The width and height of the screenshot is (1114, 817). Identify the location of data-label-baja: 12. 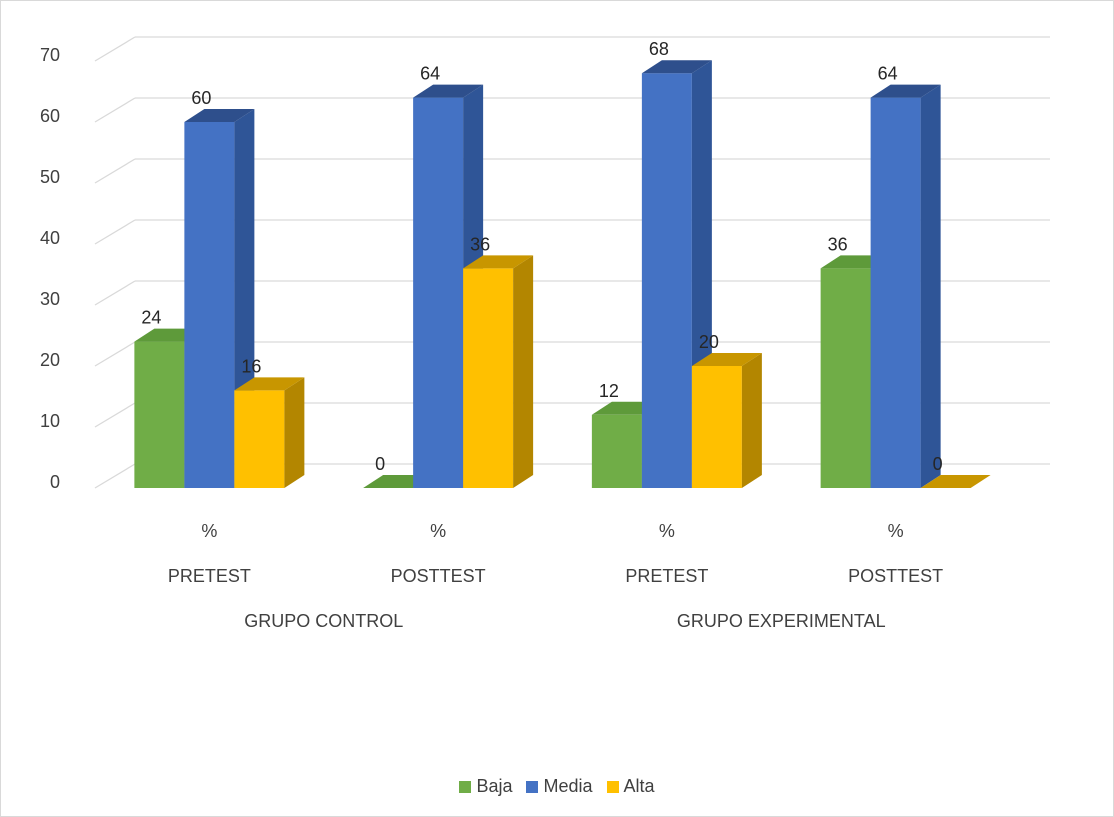
(609, 391).